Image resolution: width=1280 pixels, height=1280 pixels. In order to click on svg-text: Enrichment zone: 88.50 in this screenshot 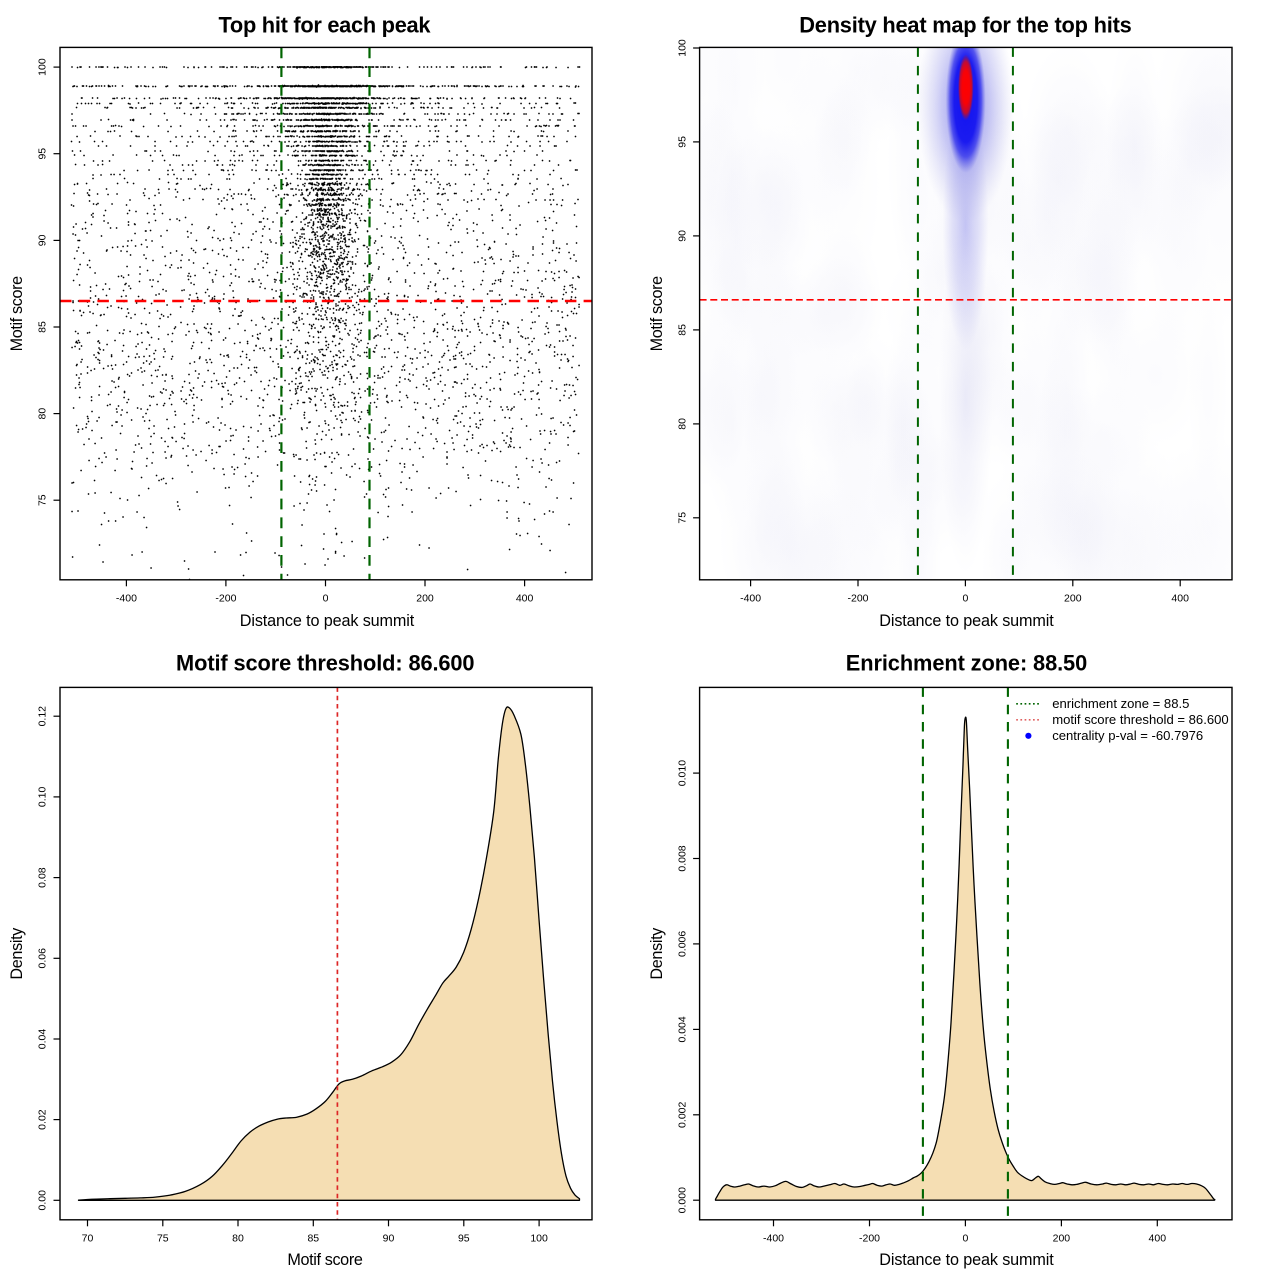, I will do `click(966, 663)`.